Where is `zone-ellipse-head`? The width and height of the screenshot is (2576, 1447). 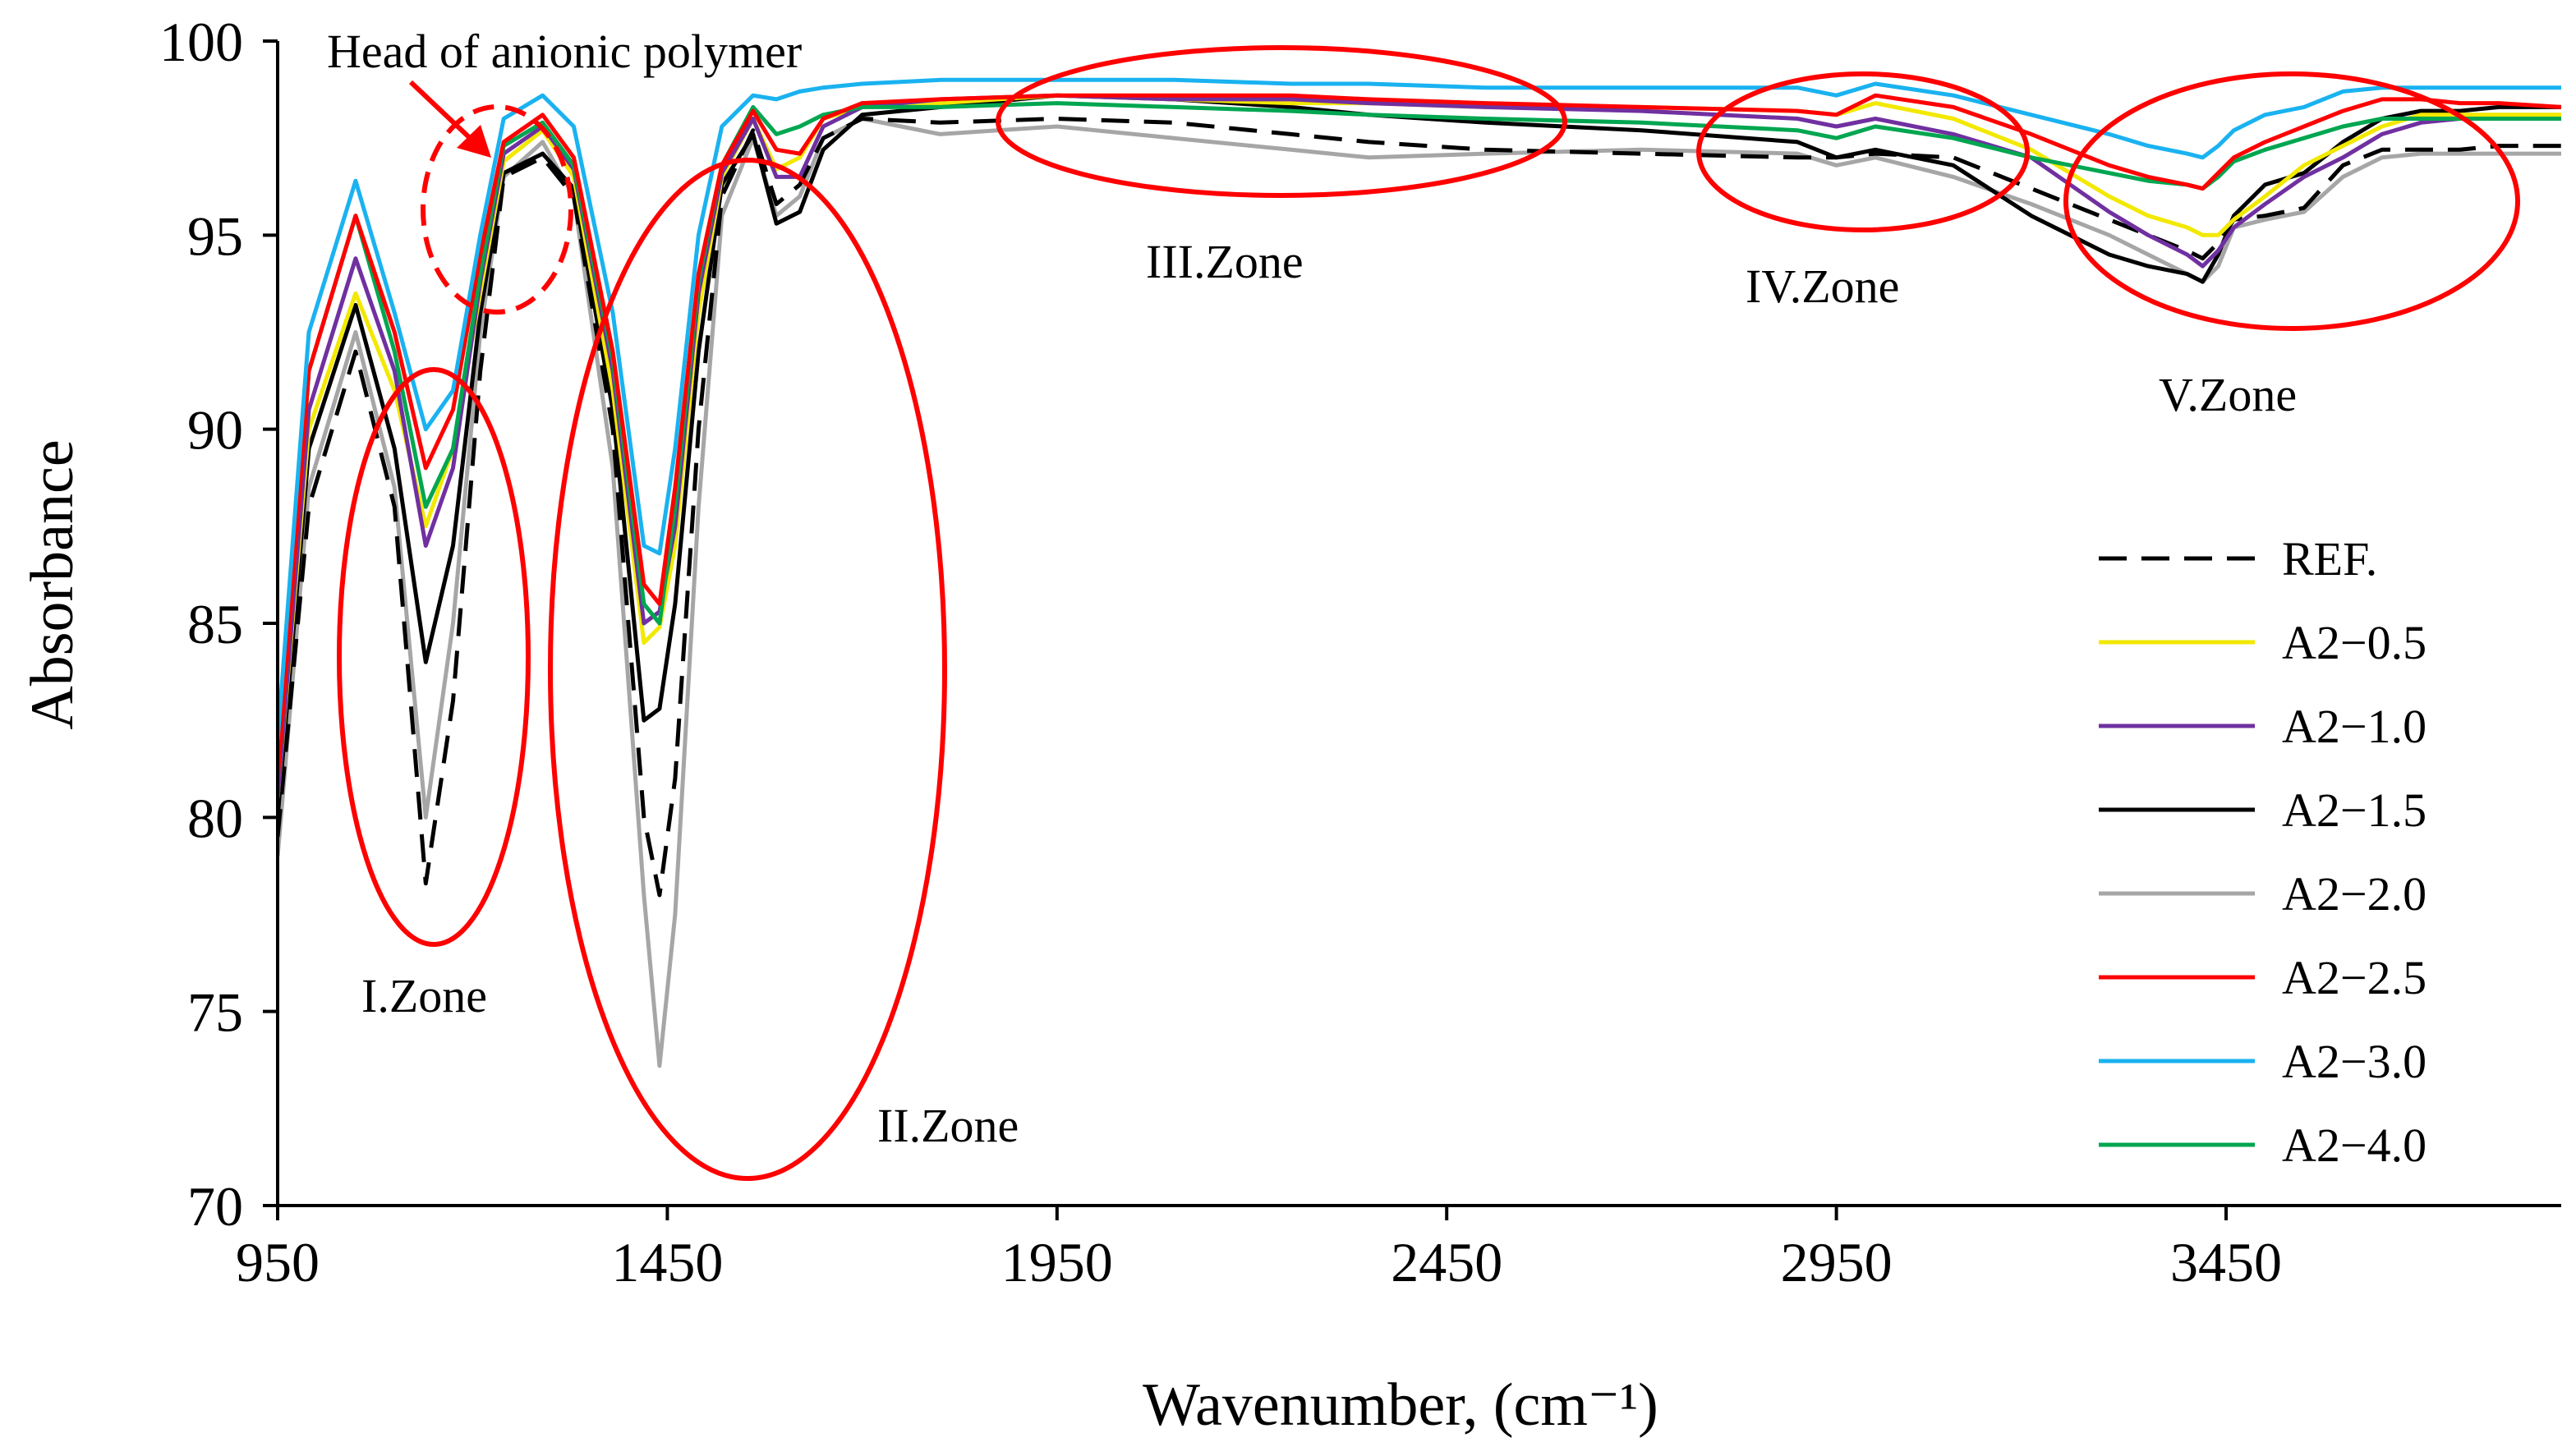 zone-ellipse-head is located at coordinates (497, 209).